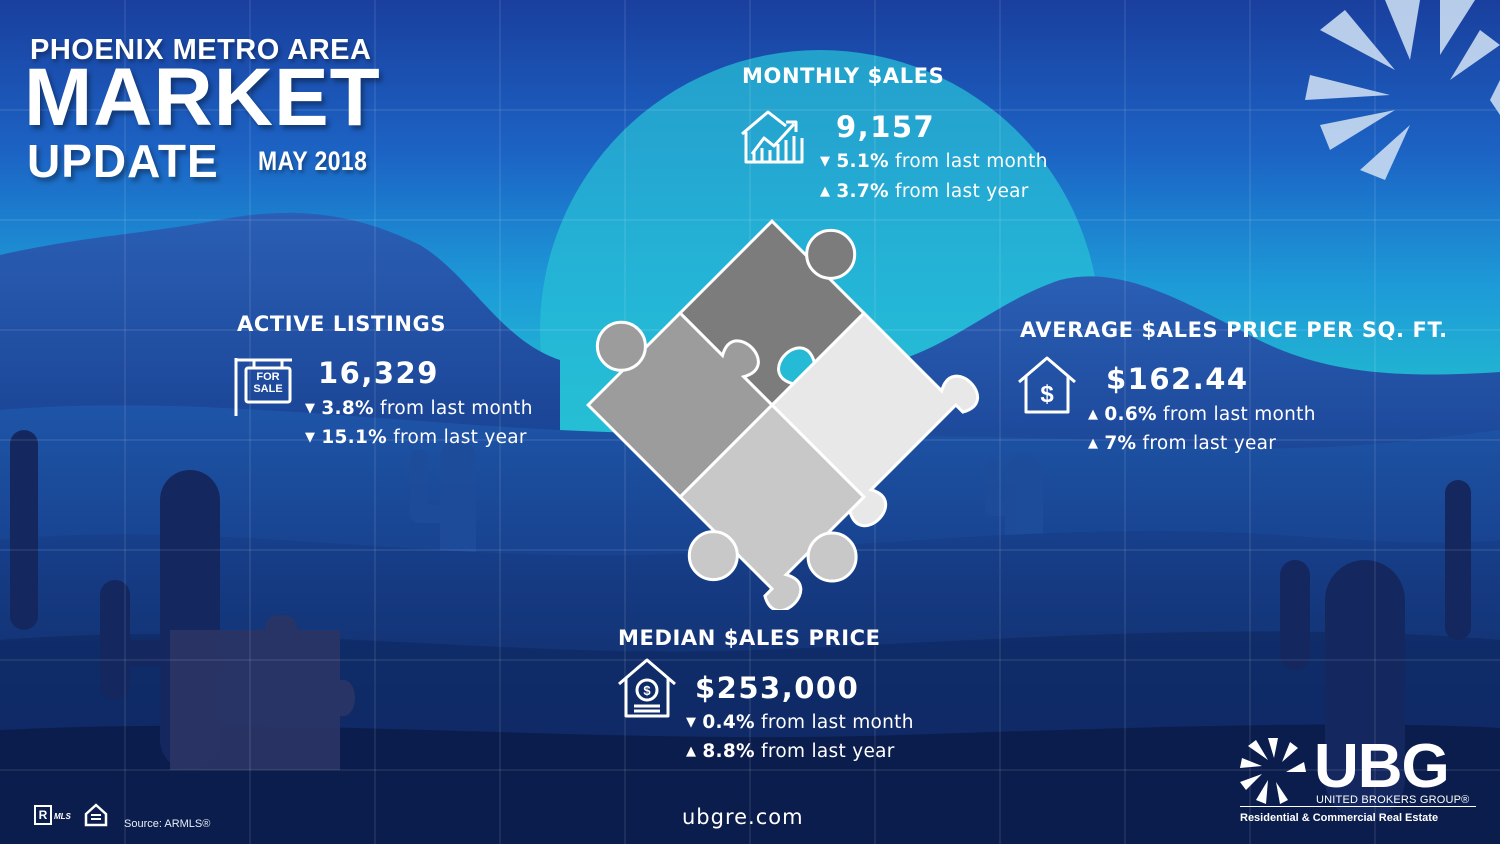 This screenshot has width=1500, height=844. Describe the element at coordinates (96, 815) in the screenshot. I see `equal-housing-icon` at that location.